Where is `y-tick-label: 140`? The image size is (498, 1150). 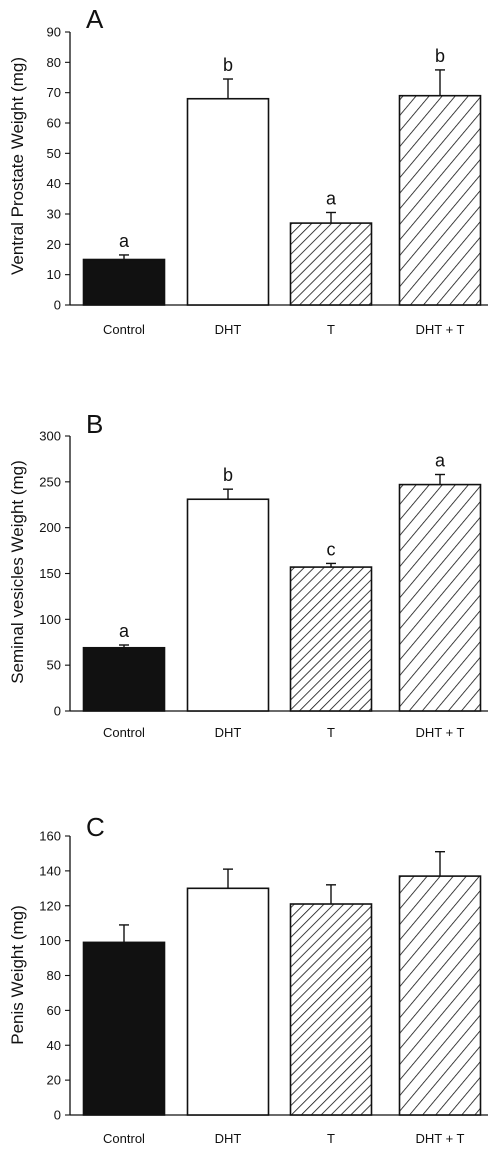
y-tick-label: 140 is located at coordinates (50, 870).